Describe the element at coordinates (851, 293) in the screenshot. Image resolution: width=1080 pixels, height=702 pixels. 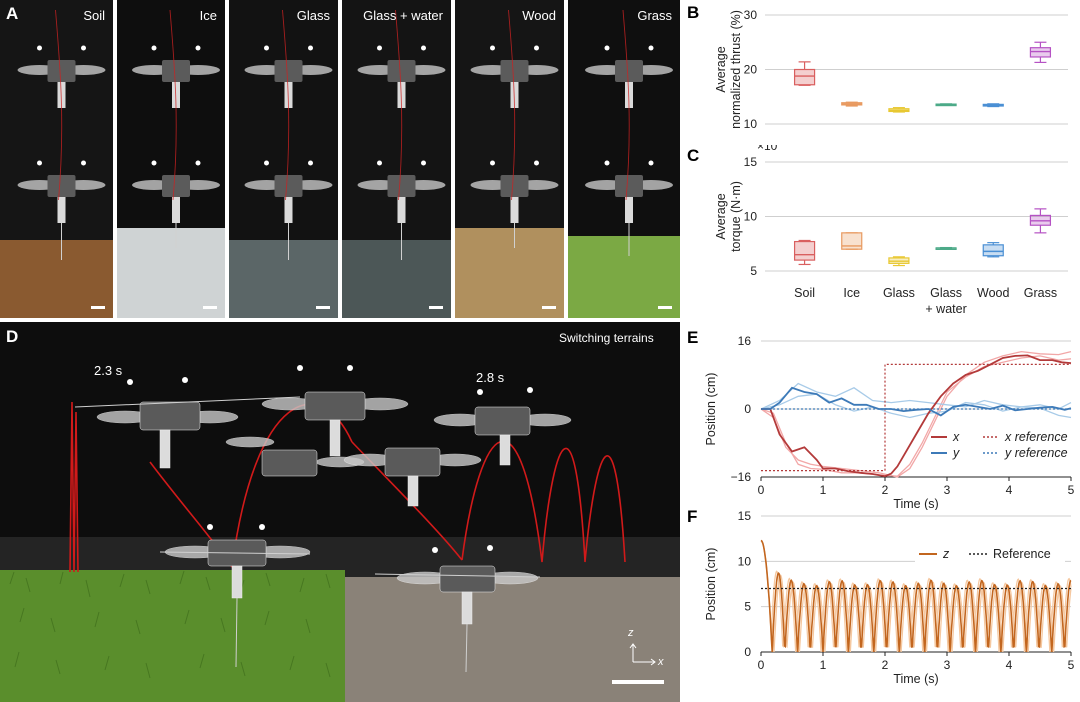
I see `category-label: Ice` at that location.